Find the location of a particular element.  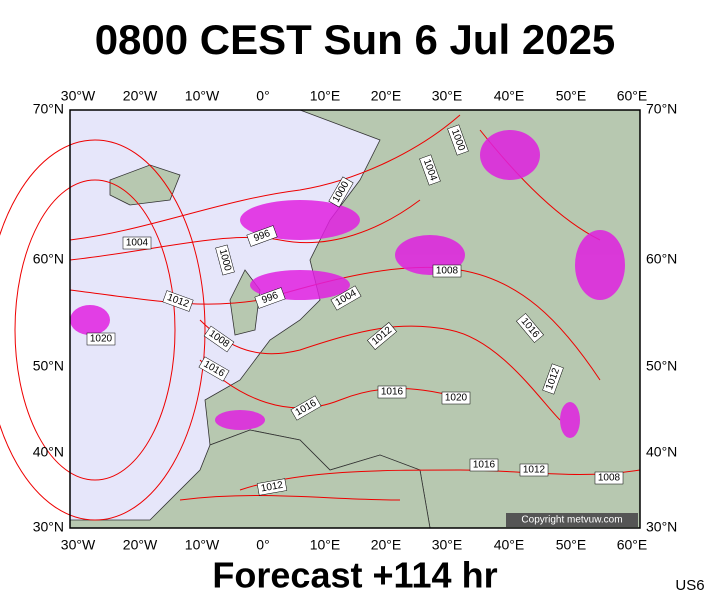

isobar-label: 1004 is located at coordinates (137, 243).